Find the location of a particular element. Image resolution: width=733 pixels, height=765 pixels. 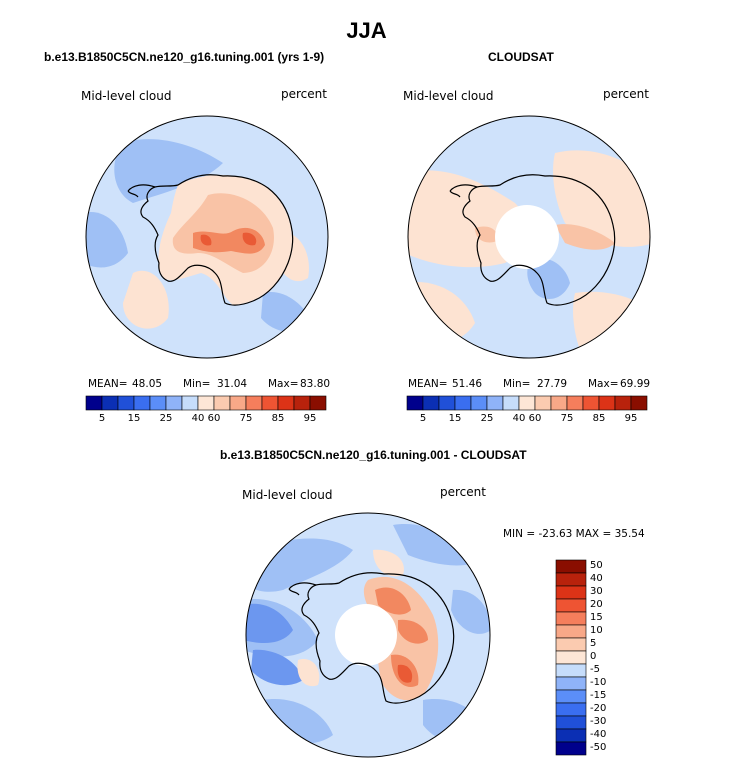

panel1-colorbar-tick-label: 40 is located at coordinates (198, 418).